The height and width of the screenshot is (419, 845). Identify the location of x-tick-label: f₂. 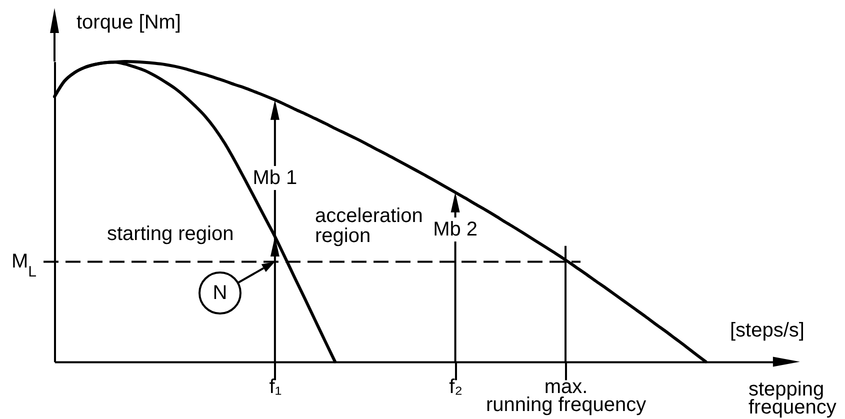
(455, 387).